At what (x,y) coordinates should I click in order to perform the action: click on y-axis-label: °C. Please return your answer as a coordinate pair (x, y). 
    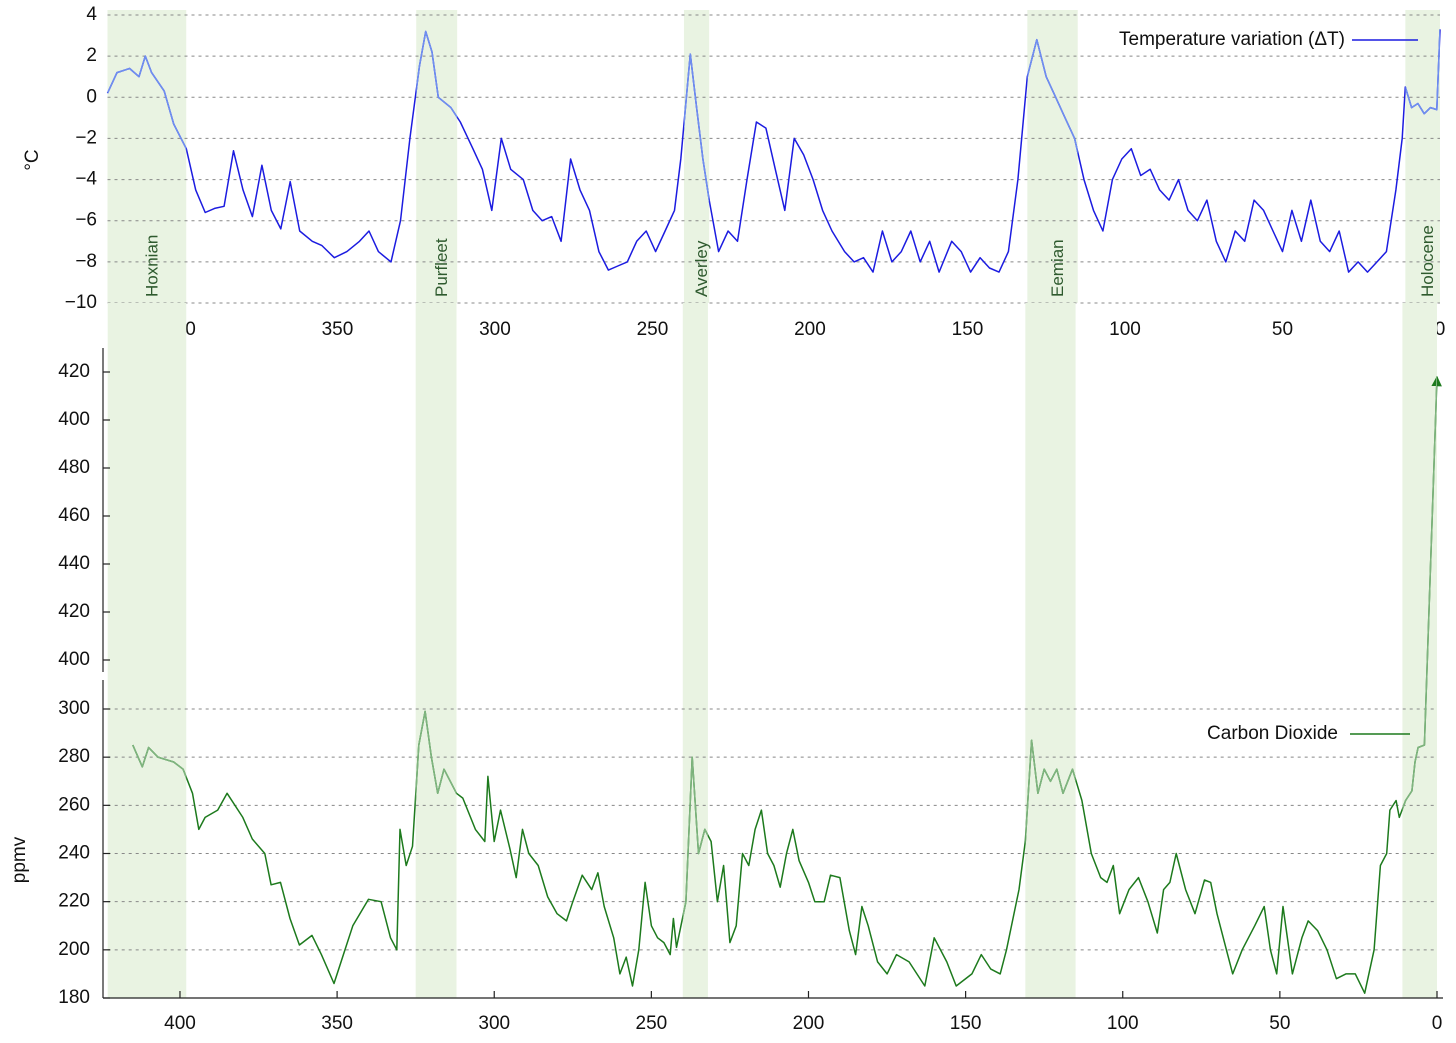
    Looking at the image, I should click on (32, 159).